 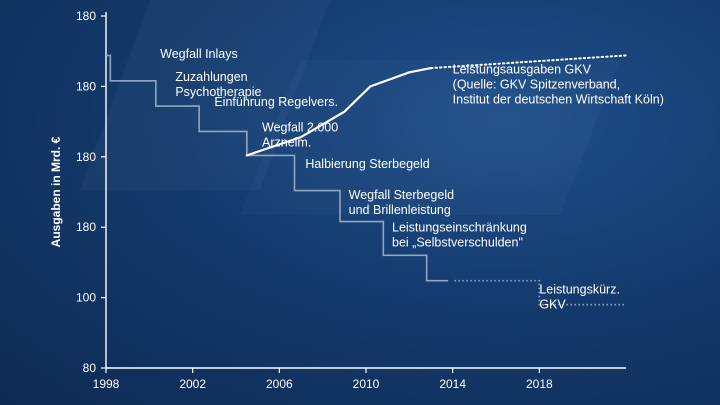 I want to click on annotation-label: Wegfall Sterbegeld und Brillenleistung, so click(x=401, y=202).